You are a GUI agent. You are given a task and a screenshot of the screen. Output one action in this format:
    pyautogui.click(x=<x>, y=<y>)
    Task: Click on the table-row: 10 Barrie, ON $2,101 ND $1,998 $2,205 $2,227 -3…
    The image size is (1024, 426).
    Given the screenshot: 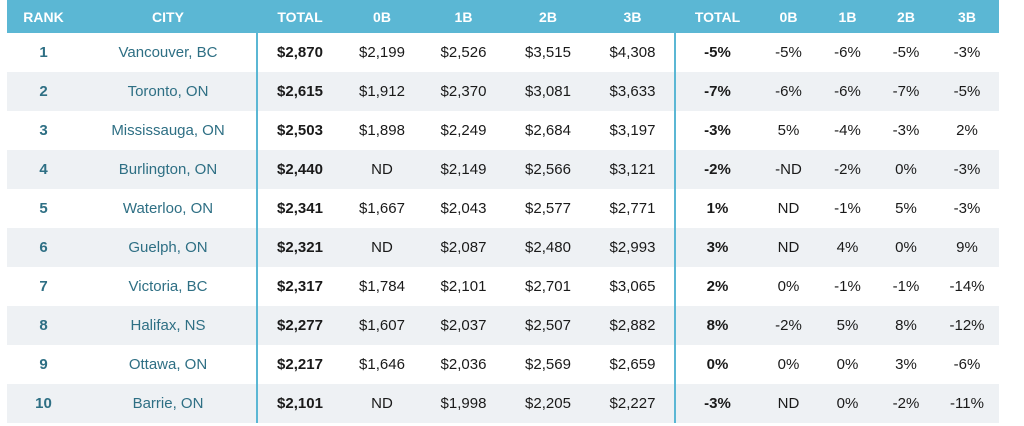 What is the action you would take?
    pyautogui.click(x=503, y=403)
    